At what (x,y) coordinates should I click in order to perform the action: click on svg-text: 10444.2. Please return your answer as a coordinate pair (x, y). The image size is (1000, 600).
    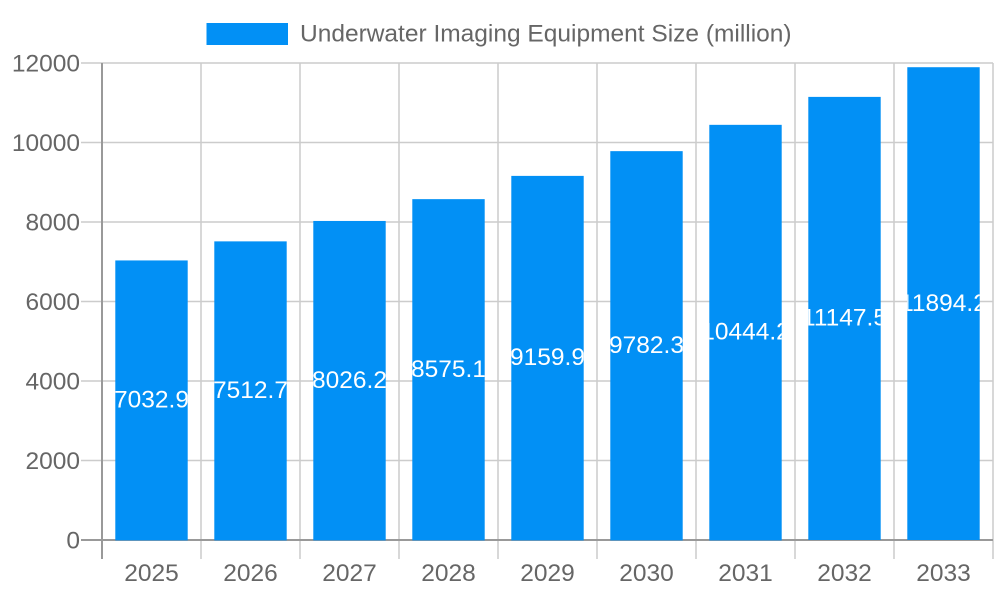
    Looking at the image, I should click on (745, 332).